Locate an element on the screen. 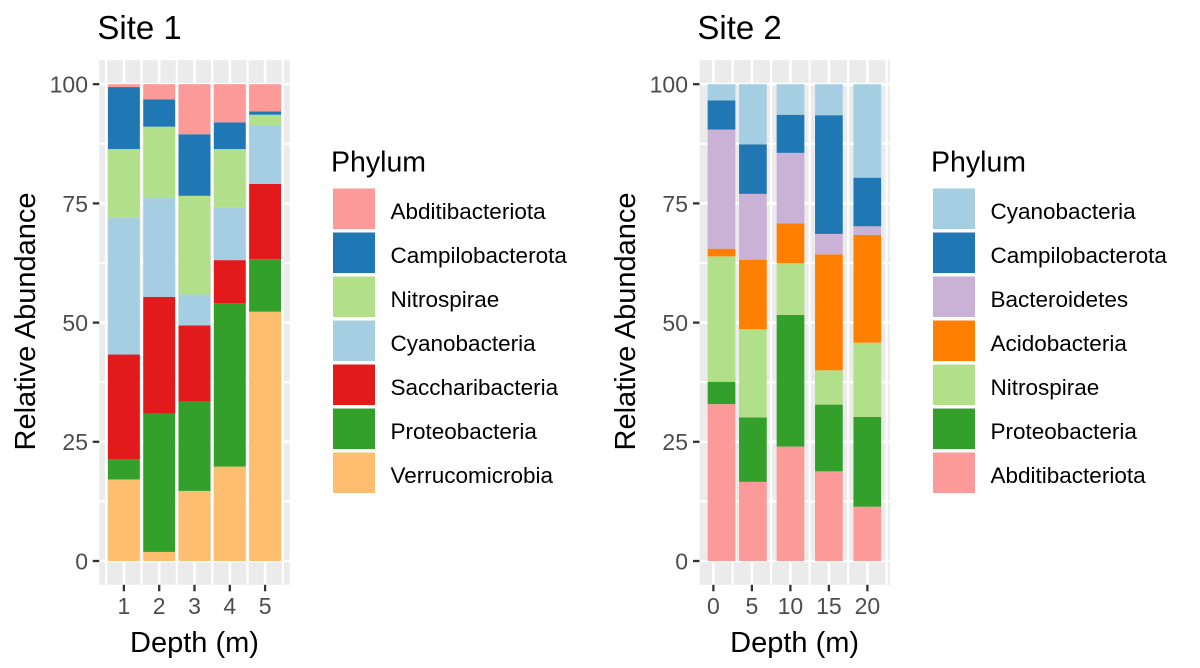 Image resolution: width=1200 pixels, height=668 pixels. svg-text: Verrucomicrobia is located at coordinates (472, 475).